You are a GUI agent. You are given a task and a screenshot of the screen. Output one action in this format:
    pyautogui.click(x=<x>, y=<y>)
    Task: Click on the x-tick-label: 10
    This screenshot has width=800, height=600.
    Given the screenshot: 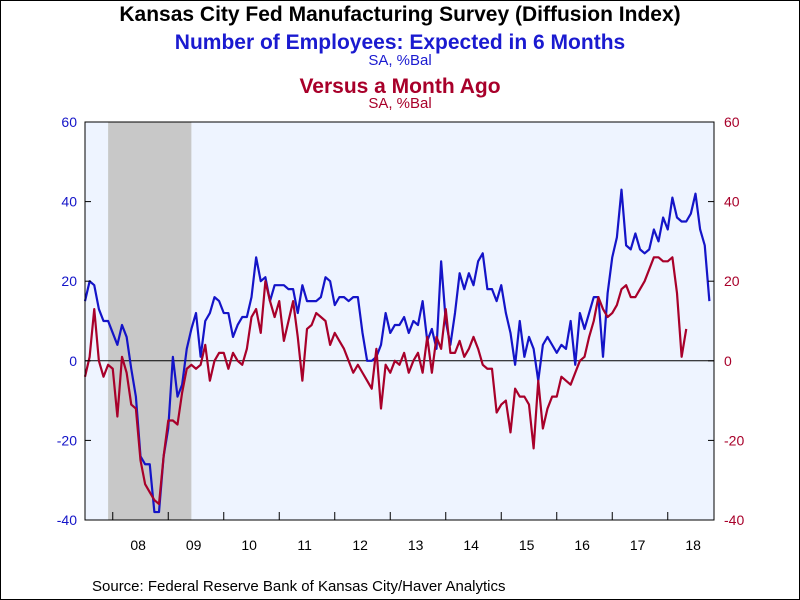 What is the action you would take?
    pyautogui.click(x=249, y=545)
    